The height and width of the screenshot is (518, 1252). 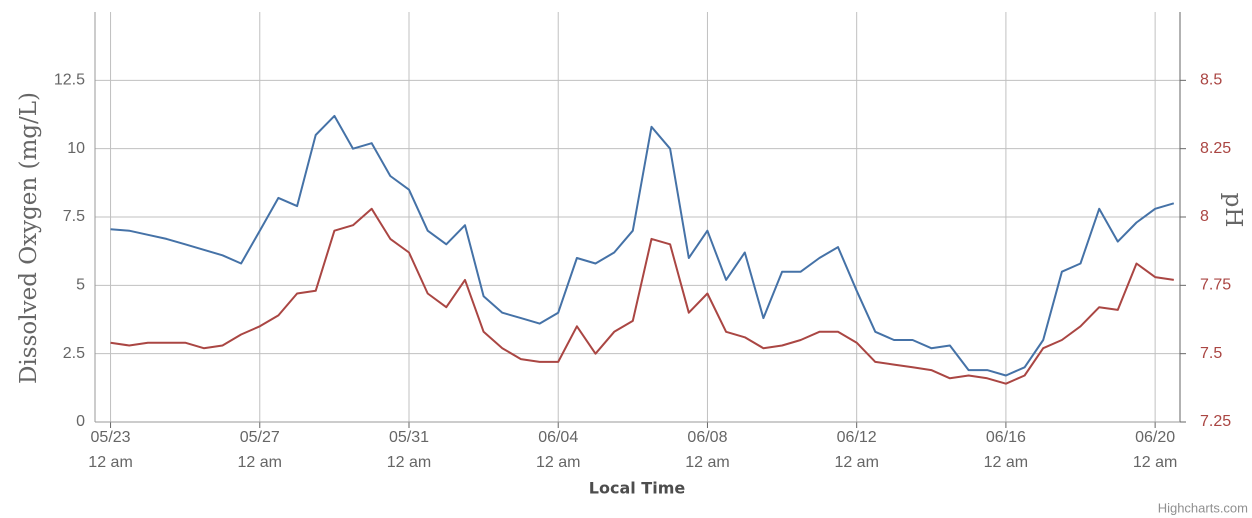 What do you see at coordinates (76, 148) in the screenshot?
I see `y-tick-label: 10` at bounding box center [76, 148].